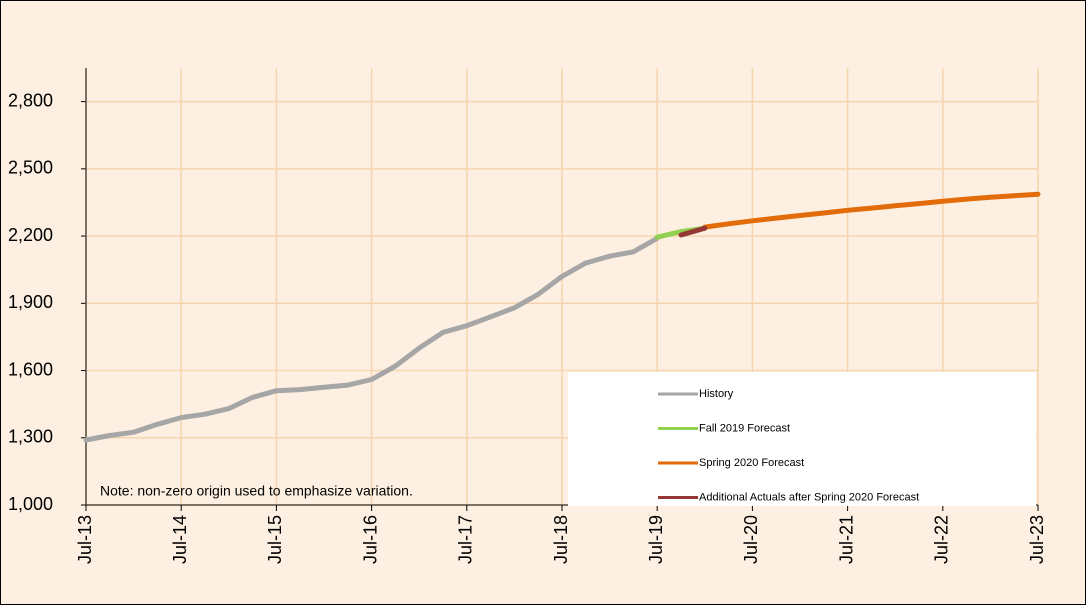 The height and width of the screenshot is (610, 1086). I want to click on x-tick-label: Jul-14, so click(180, 539).